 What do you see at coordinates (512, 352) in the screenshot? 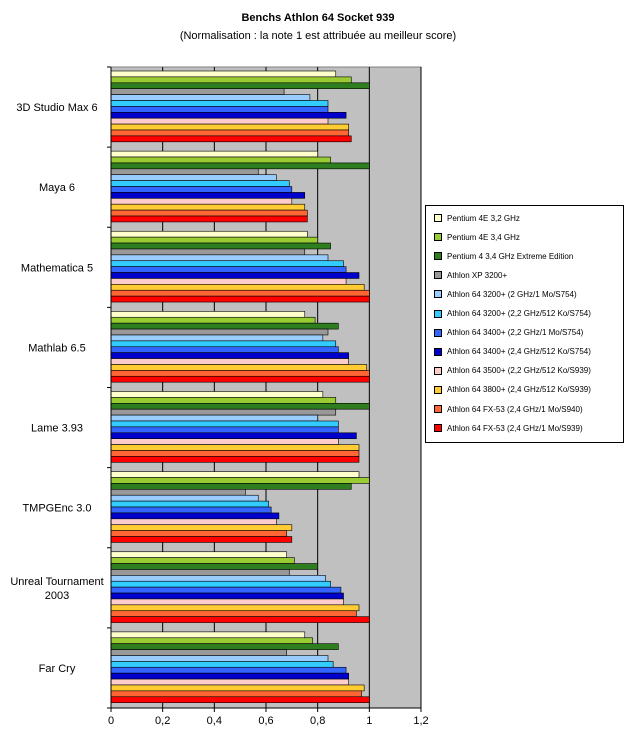
I see `legend-item: Athlon 64 3400+ (2,4 GHz/512 Ko/S754)` at bounding box center [512, 352].